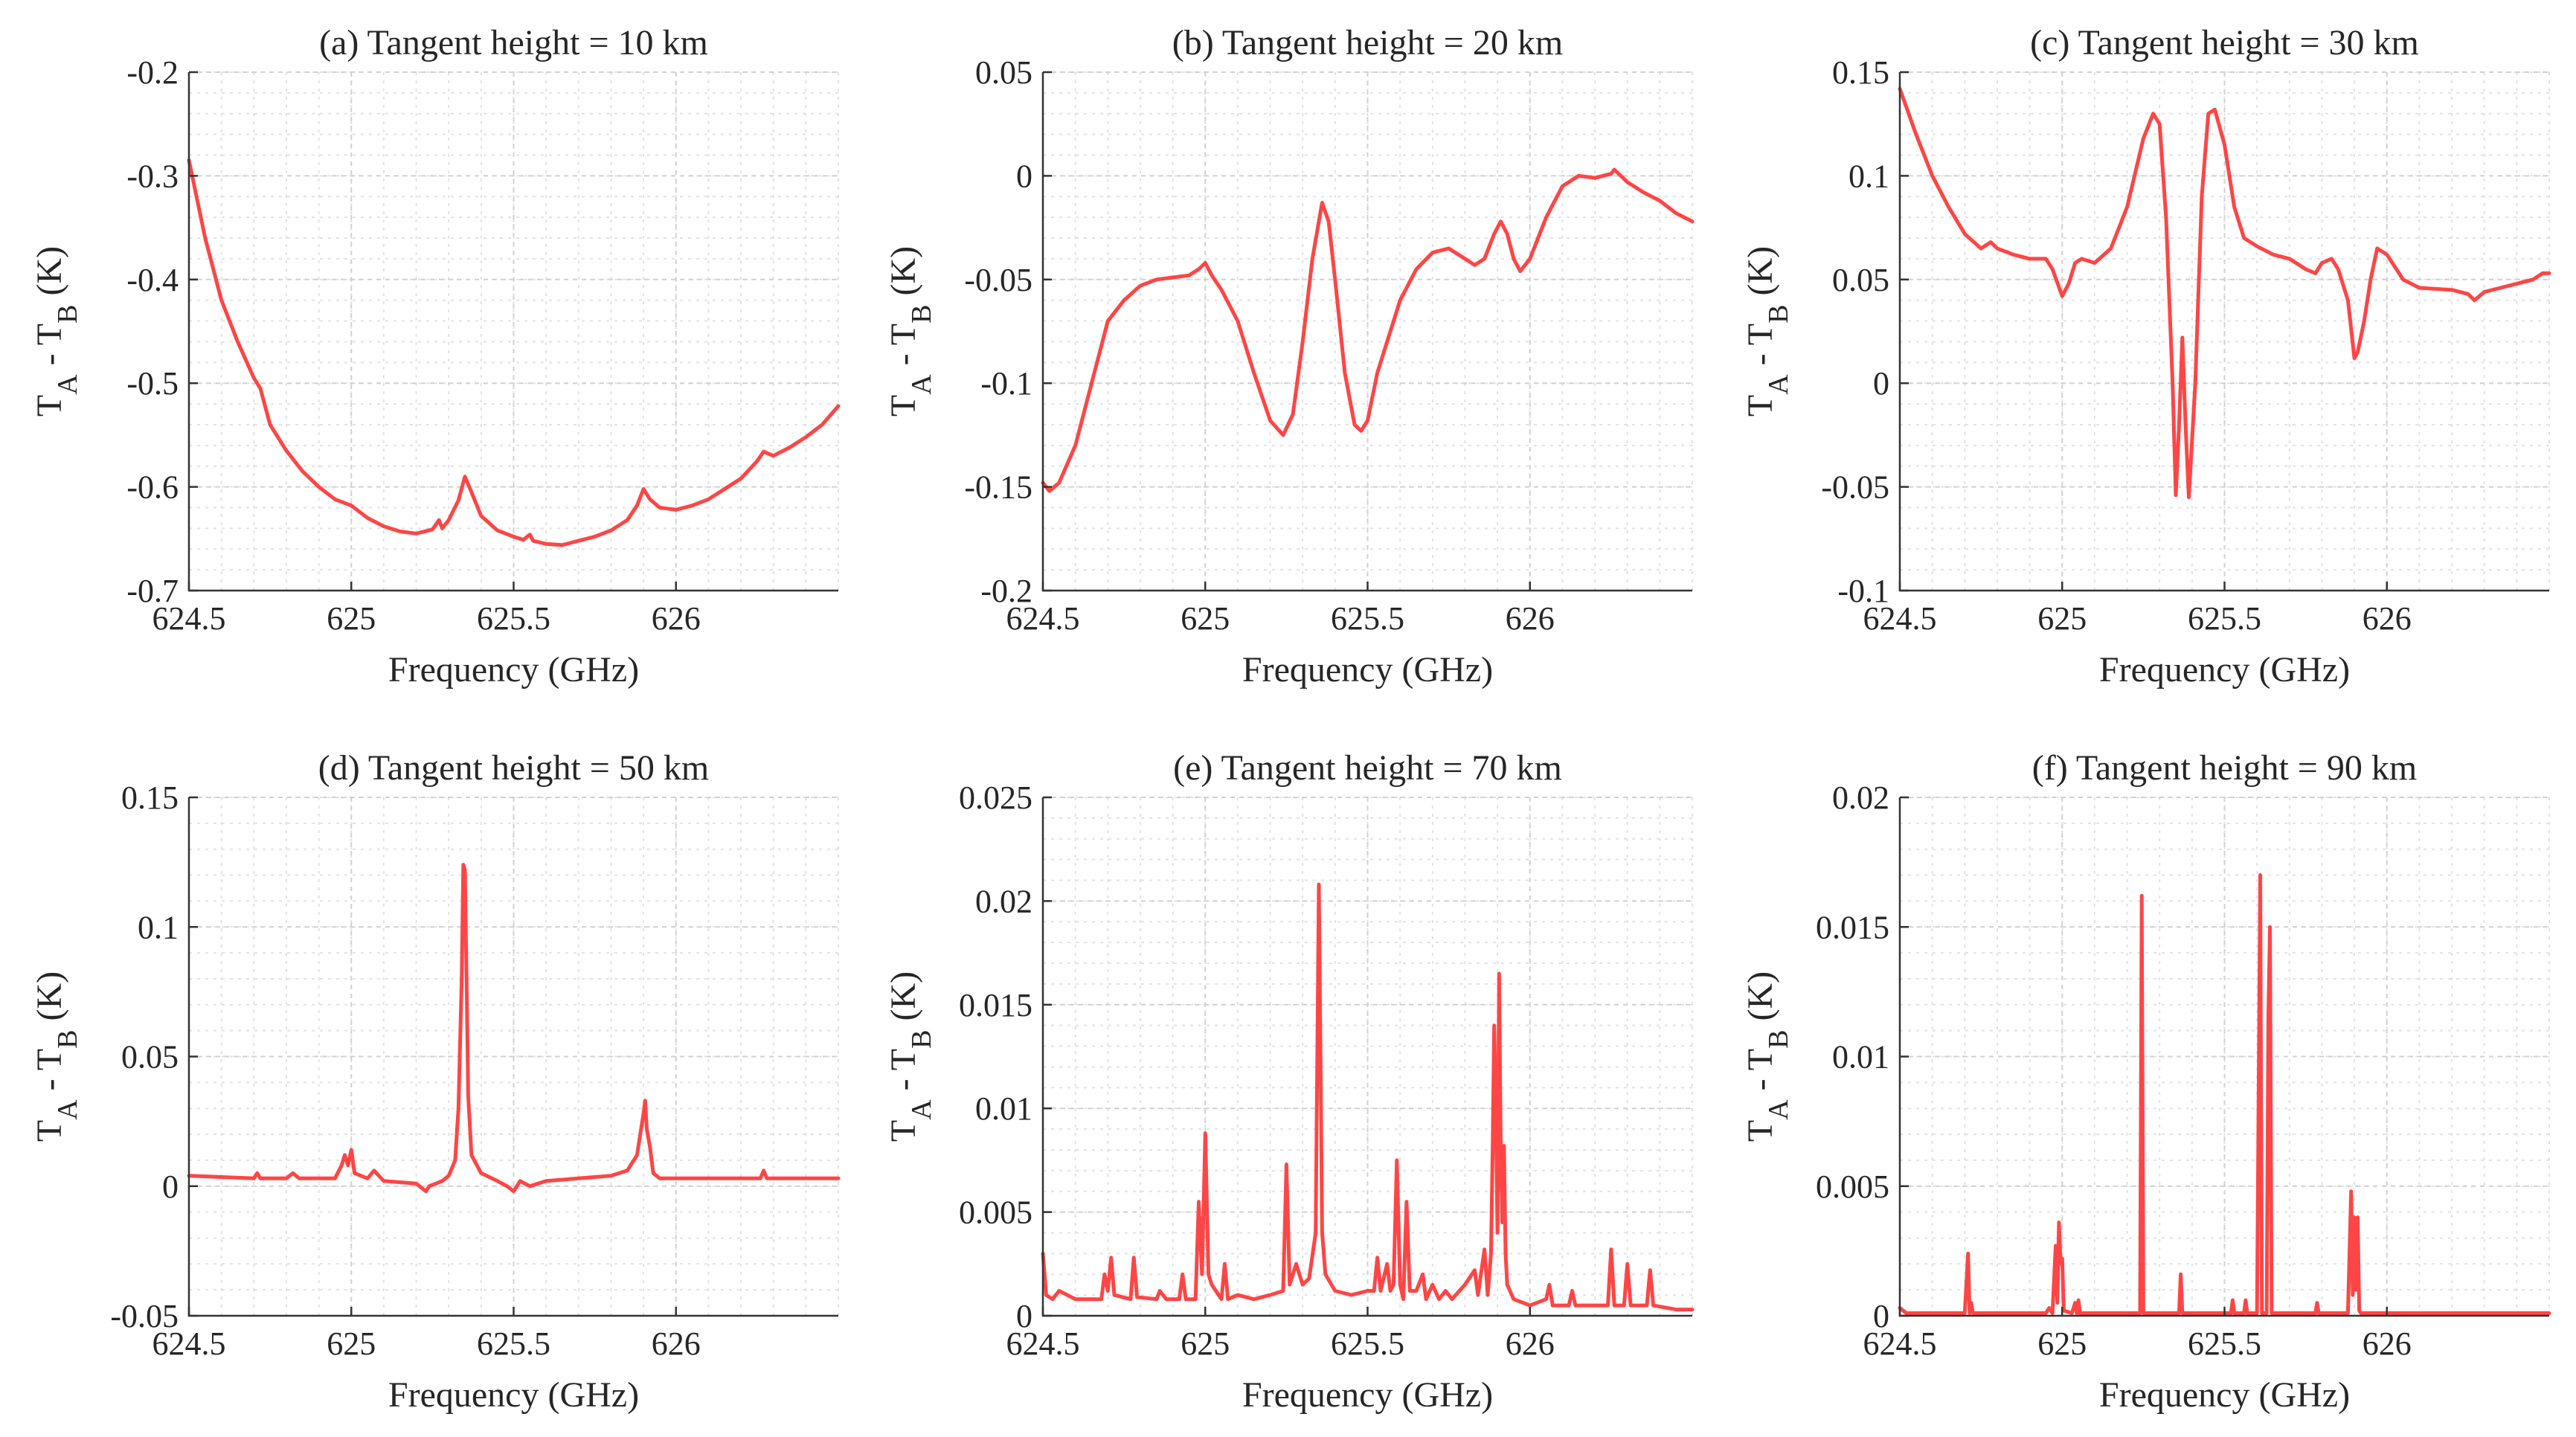 This screenshot has height=1437, width=2576. I want to click on chart-title: (b) Tangent height = 20 km, so click(1367, 42).